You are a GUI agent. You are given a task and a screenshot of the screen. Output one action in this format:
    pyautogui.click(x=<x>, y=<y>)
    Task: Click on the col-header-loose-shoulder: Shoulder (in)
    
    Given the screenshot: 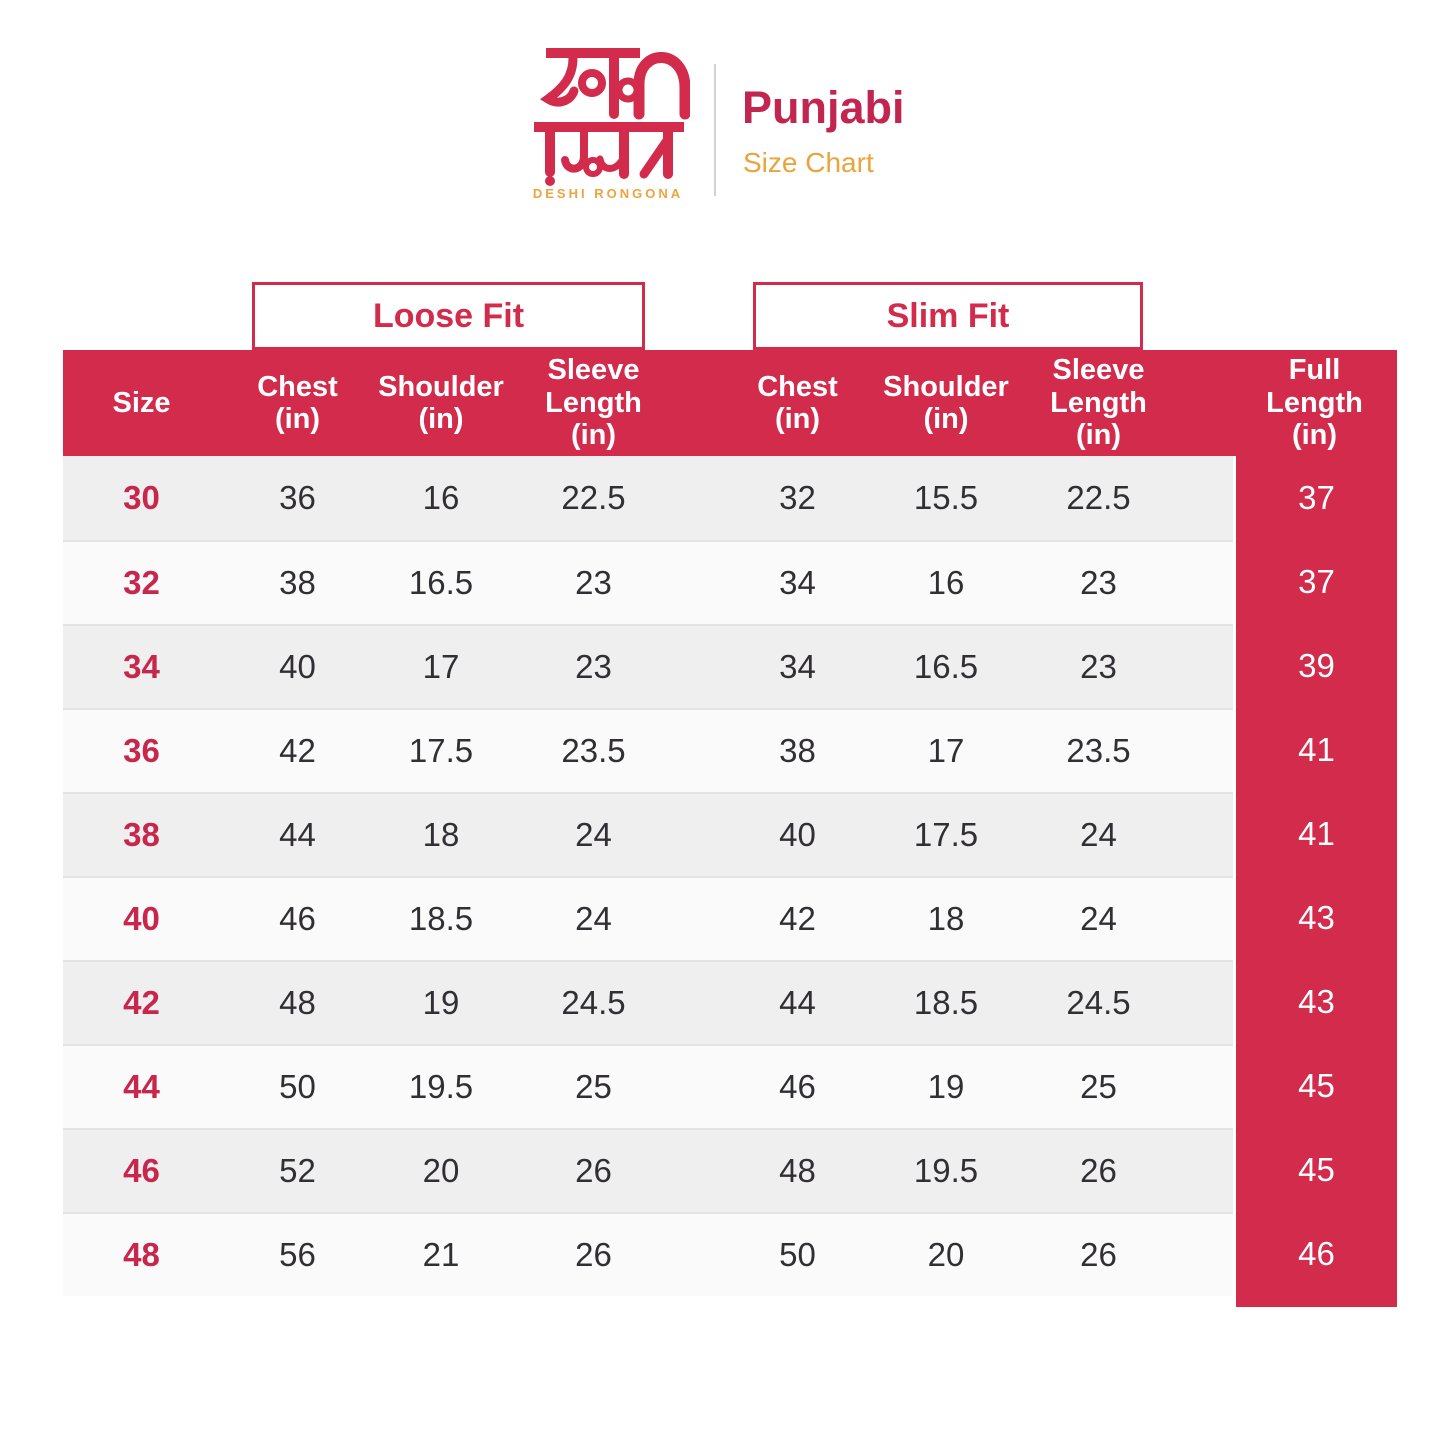 What is the action you would take?
    pyautogui.click(x=441, y=402)
    